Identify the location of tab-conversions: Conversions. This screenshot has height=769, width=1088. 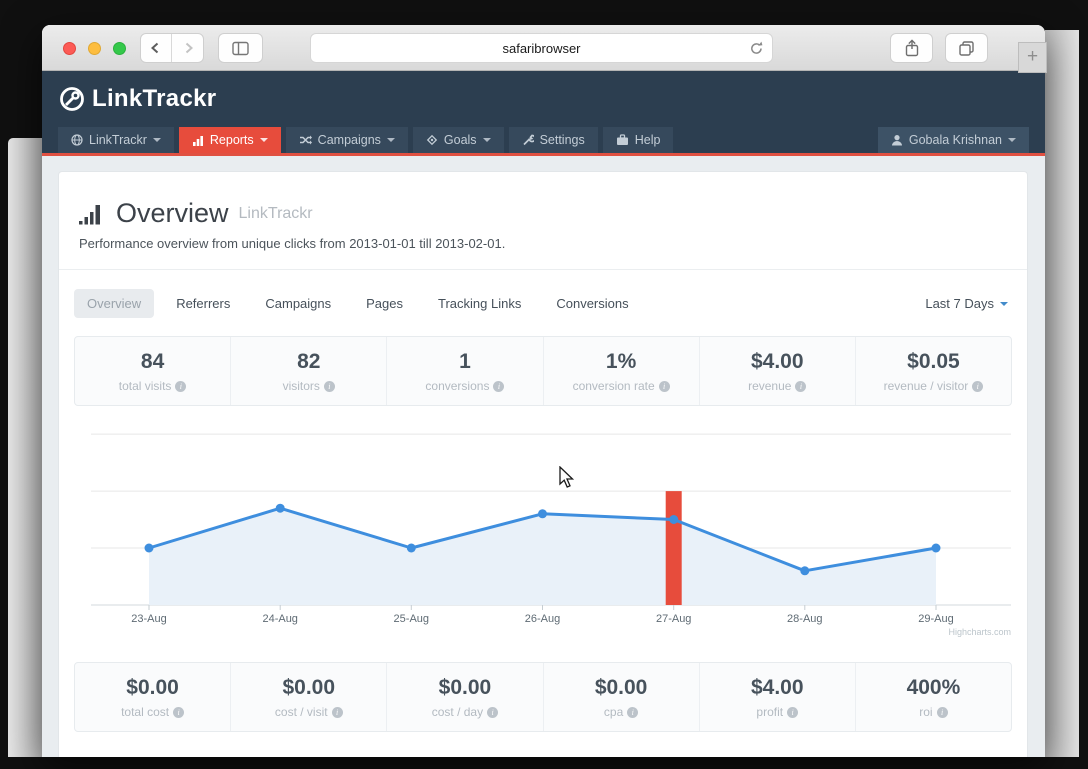
(592, 303).